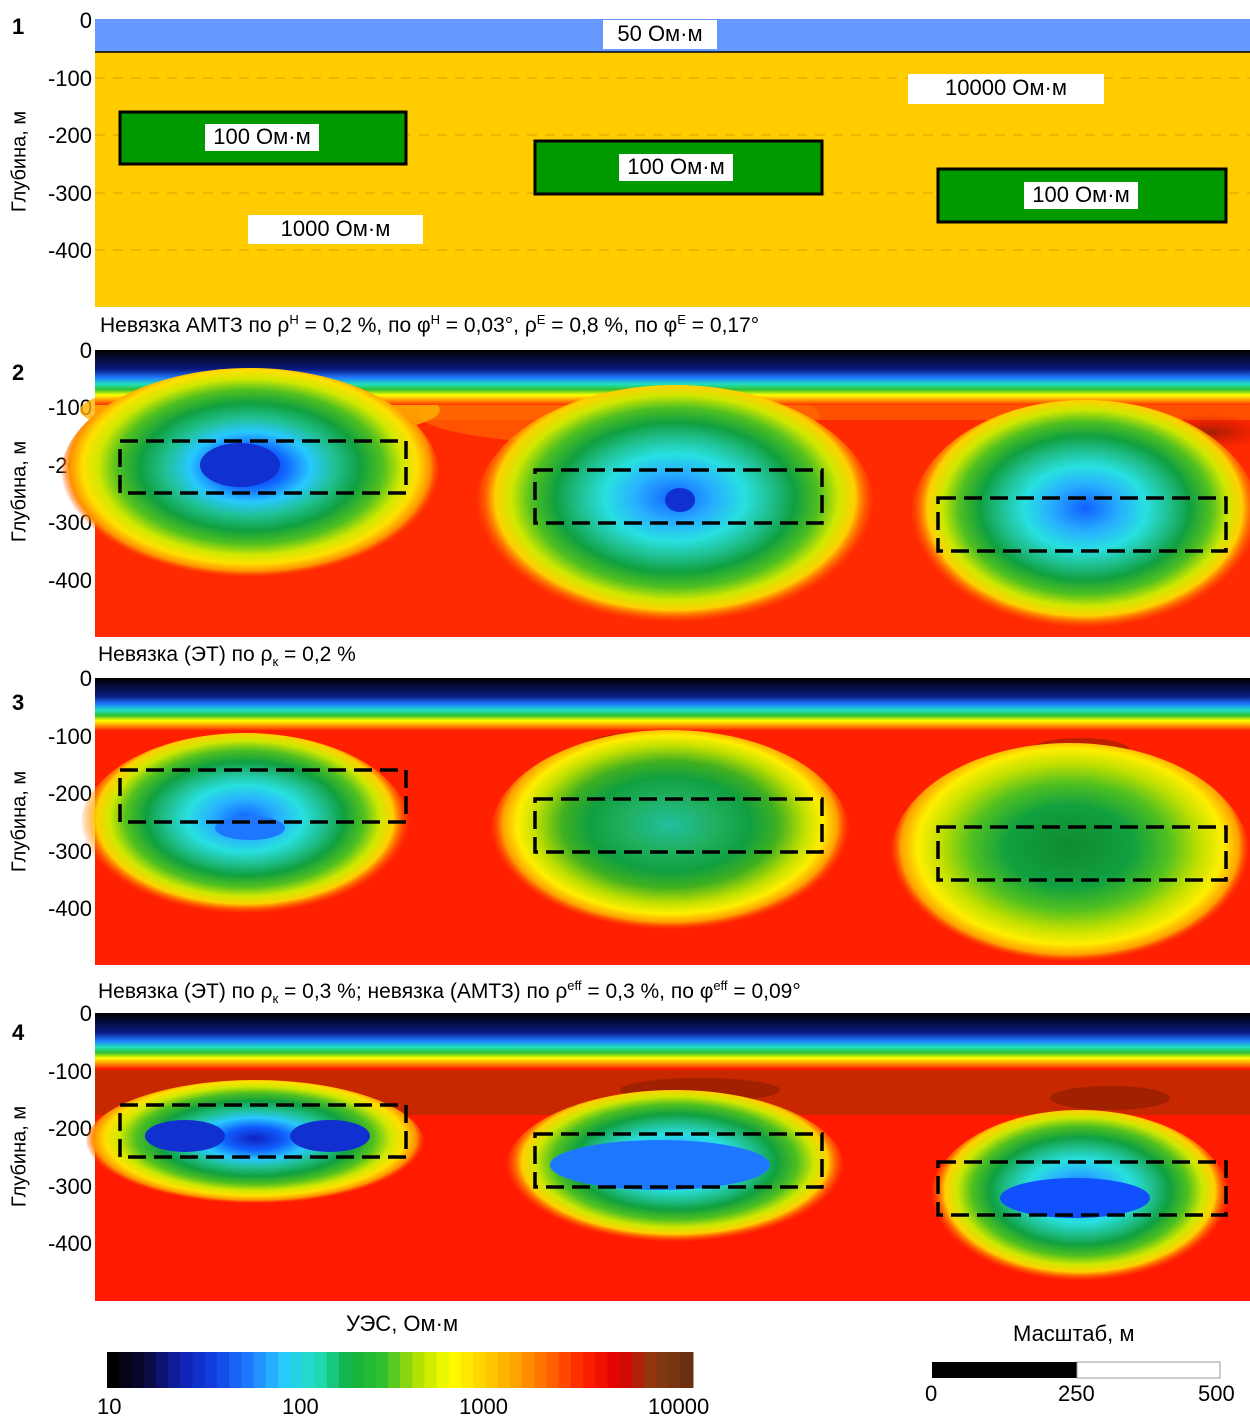 Image resolution: width=1250 pixels, height=1420 pixels. I want to click on p1-tick-100: -100, so click(69, 78).